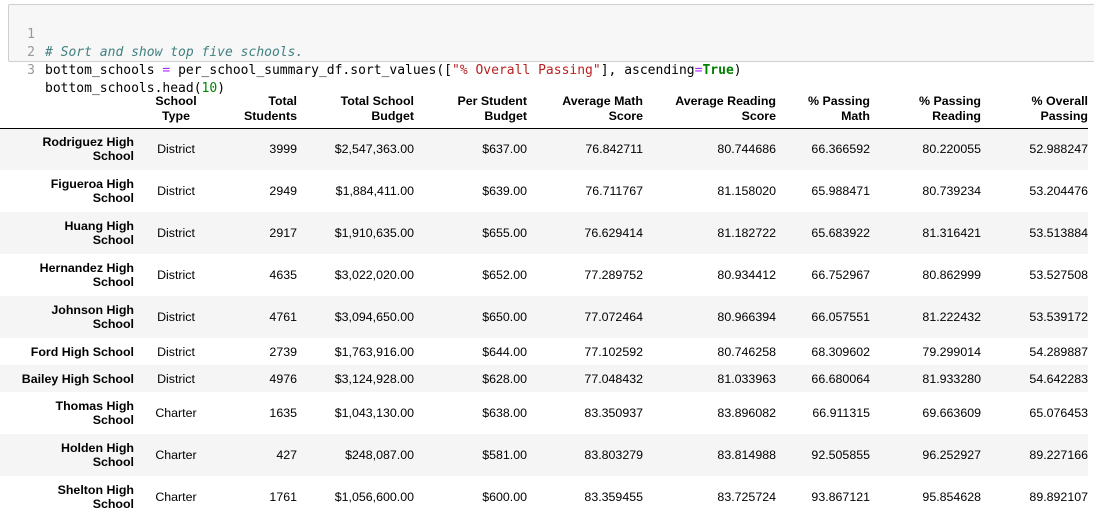 This screenshot has height=518, width=1094. What do you see at coordinates (100, 70) in the screenshot?
I see `code-variable: bottom_schools` at bounding box center [100, 70].